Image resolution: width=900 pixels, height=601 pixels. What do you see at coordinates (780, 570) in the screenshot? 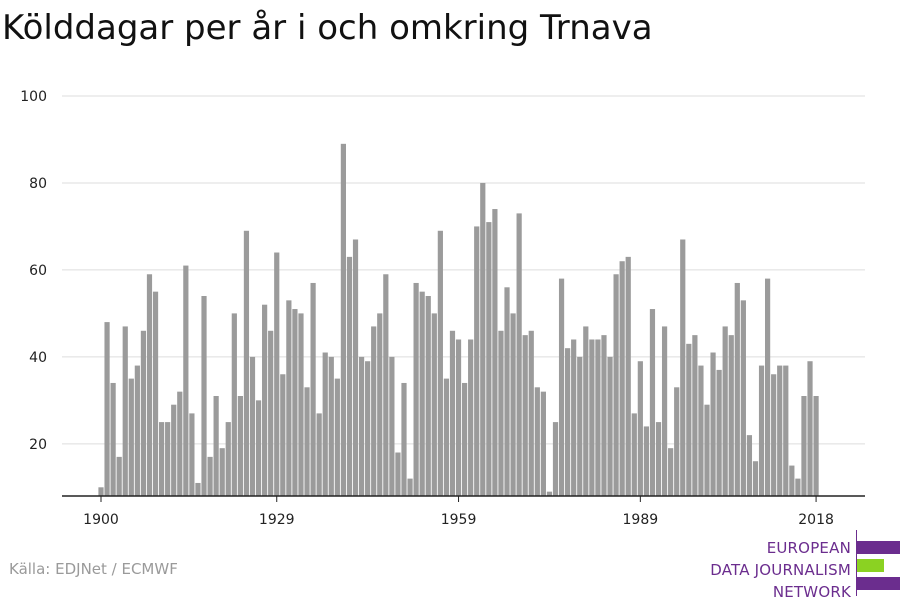
I see `logo-line-2: DATA JOURNALISM` at bounding box center [780, 570].